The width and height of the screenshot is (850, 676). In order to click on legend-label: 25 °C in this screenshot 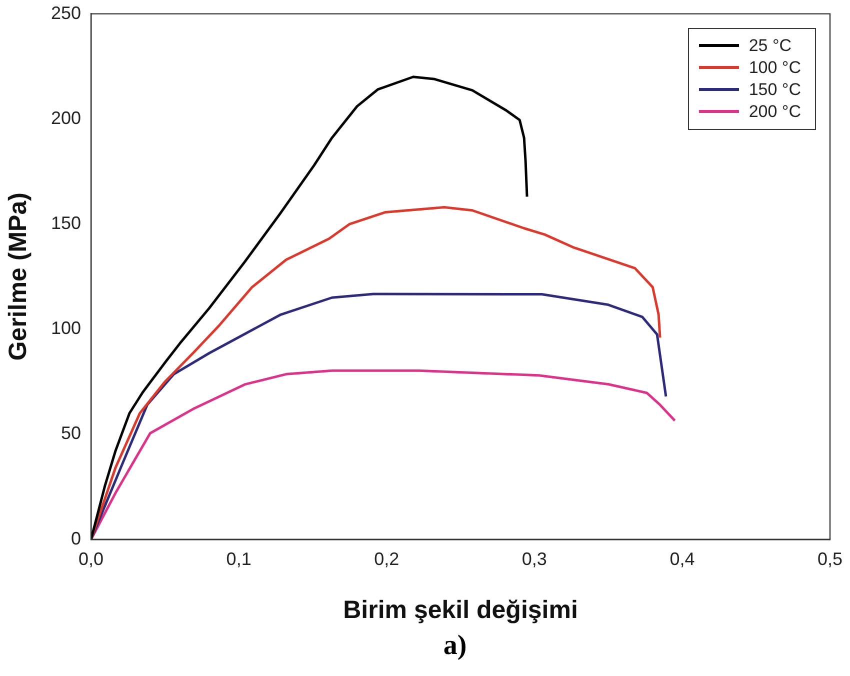, I will do `click(770, 46)`.